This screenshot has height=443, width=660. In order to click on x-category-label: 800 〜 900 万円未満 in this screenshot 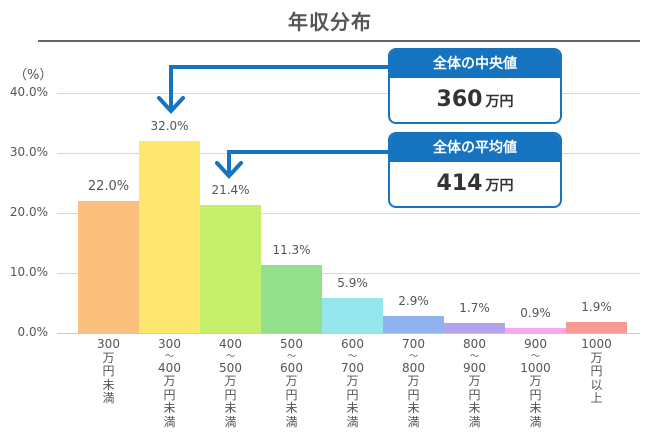, I will do `click(474, 383)`.